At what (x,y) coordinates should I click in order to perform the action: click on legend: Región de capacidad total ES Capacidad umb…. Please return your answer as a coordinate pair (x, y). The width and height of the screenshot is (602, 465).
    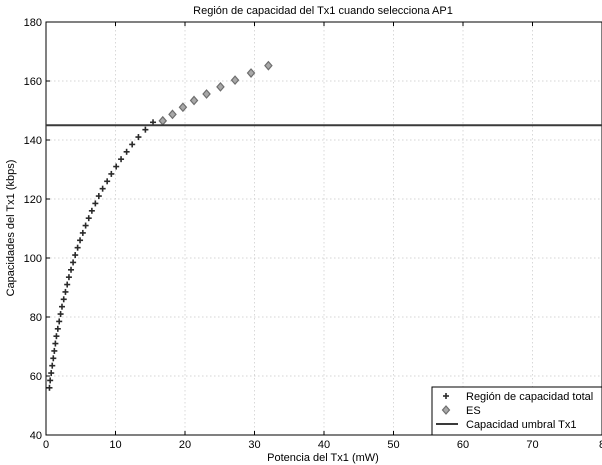
    Looking at the image, I should click on (516, 411).